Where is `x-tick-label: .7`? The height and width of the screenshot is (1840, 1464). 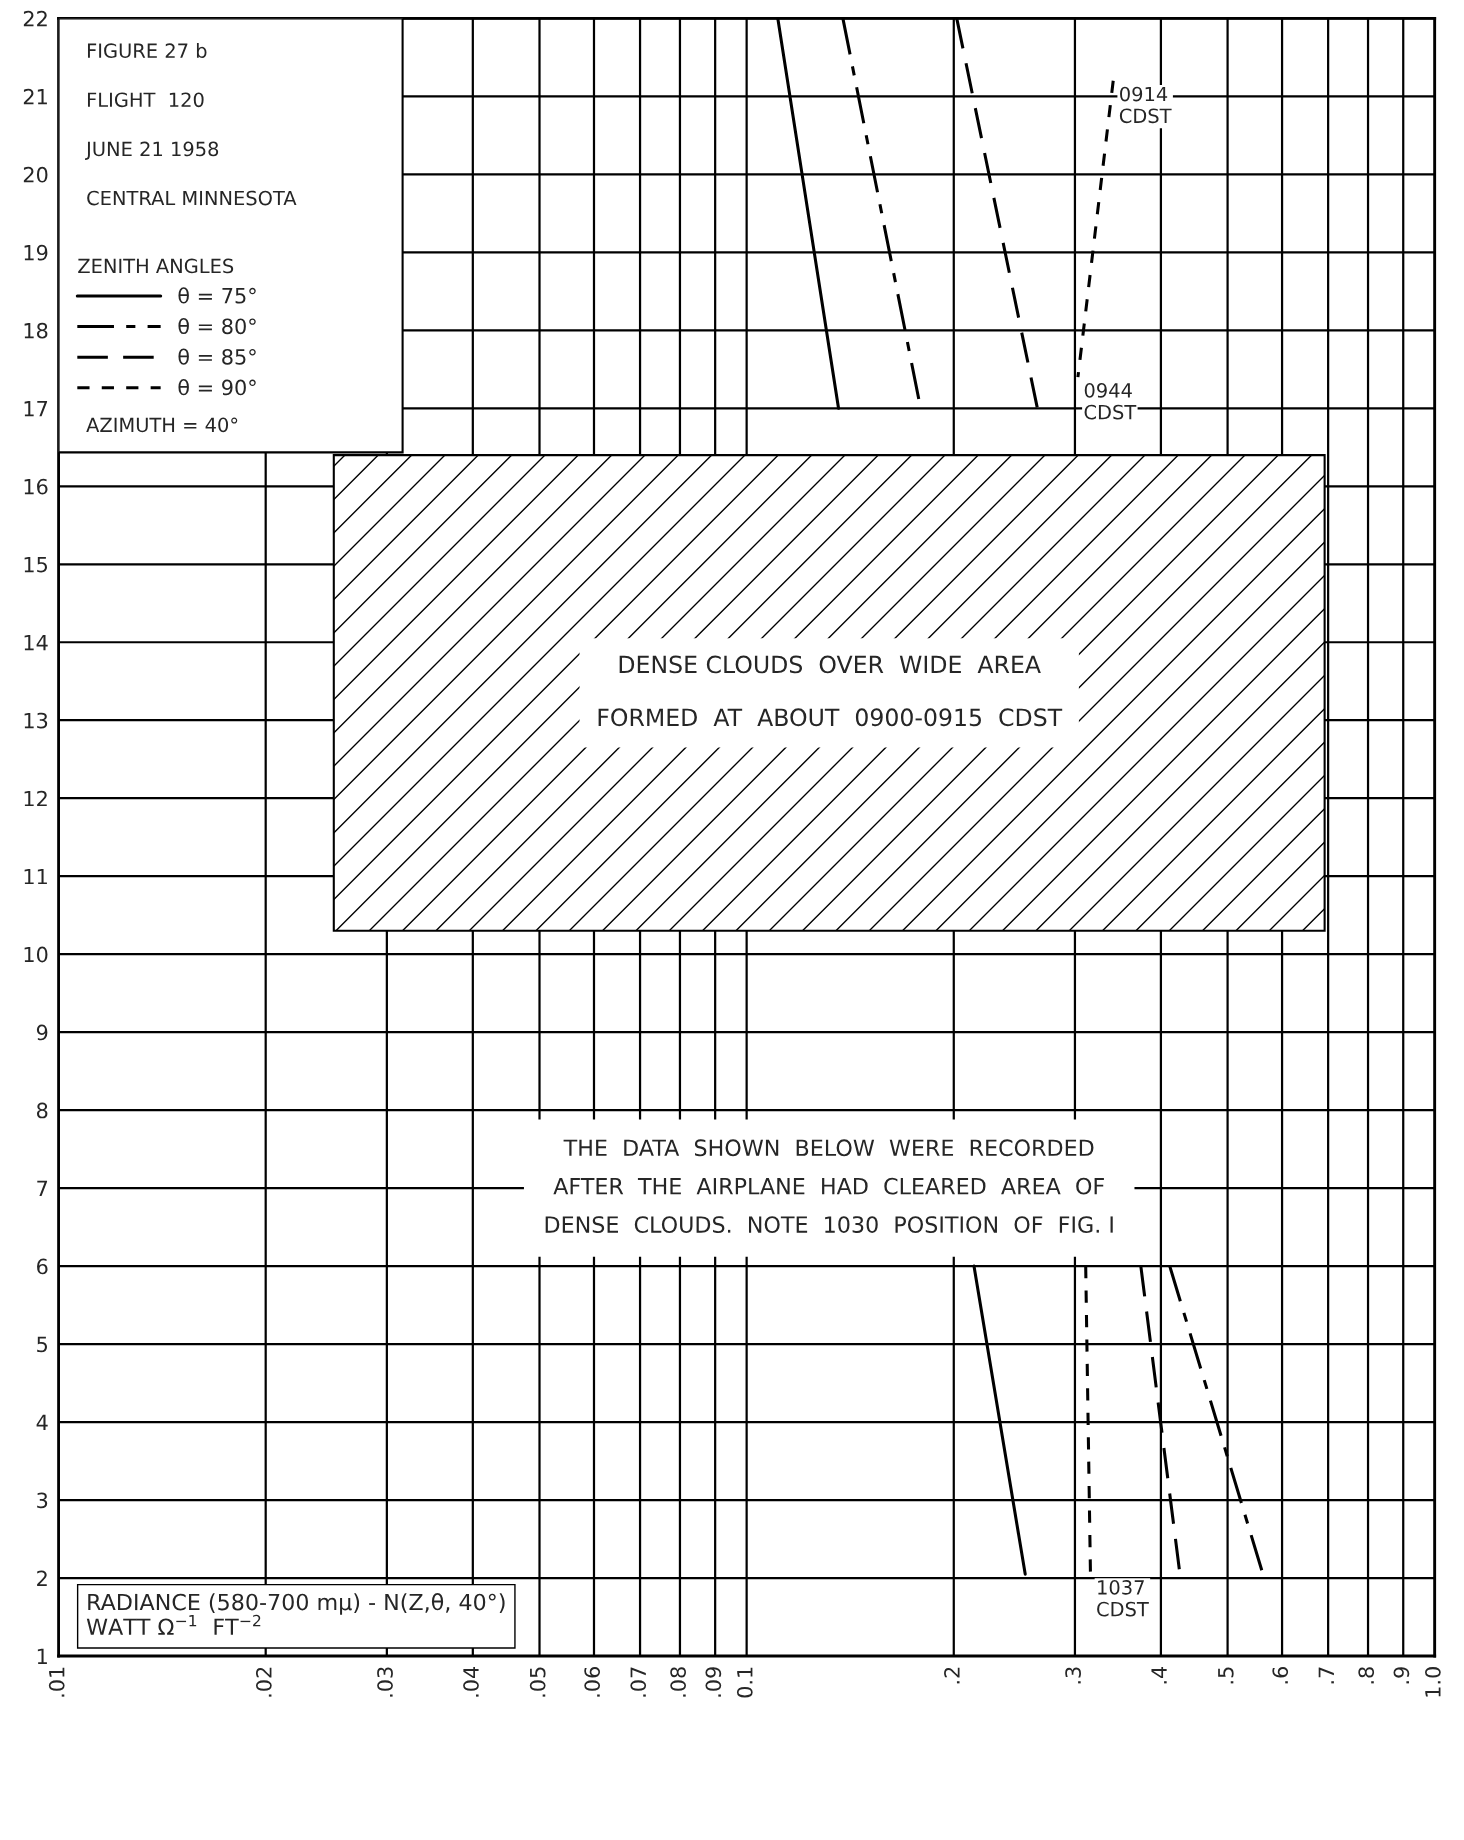
x-tick-label: .7 is located at coordinates (1326, 1675).